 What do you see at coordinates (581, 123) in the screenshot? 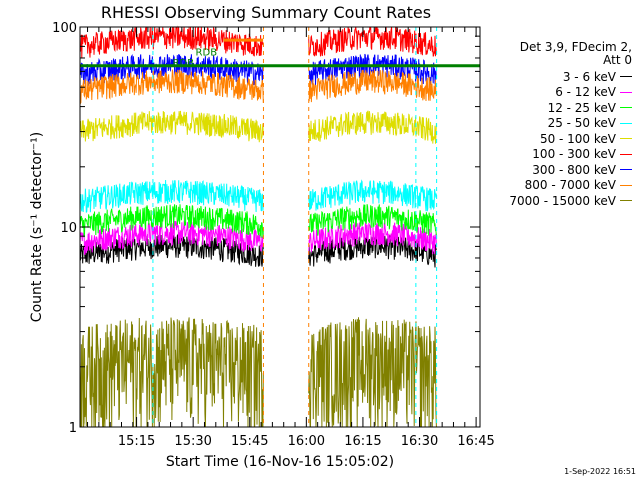
I see `legend-entry-label: 25 - 50 keV` at bounding box center [581, 123].